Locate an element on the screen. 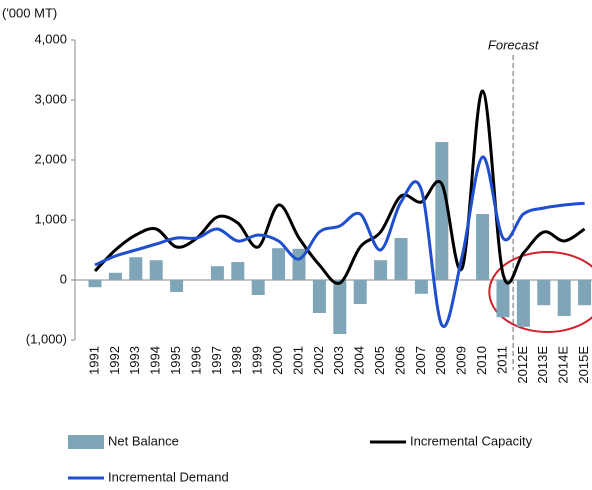 Image resolution: width=592 pixels, height=490 pixels. highlight-ellipse is located at coordinates (540, 292).